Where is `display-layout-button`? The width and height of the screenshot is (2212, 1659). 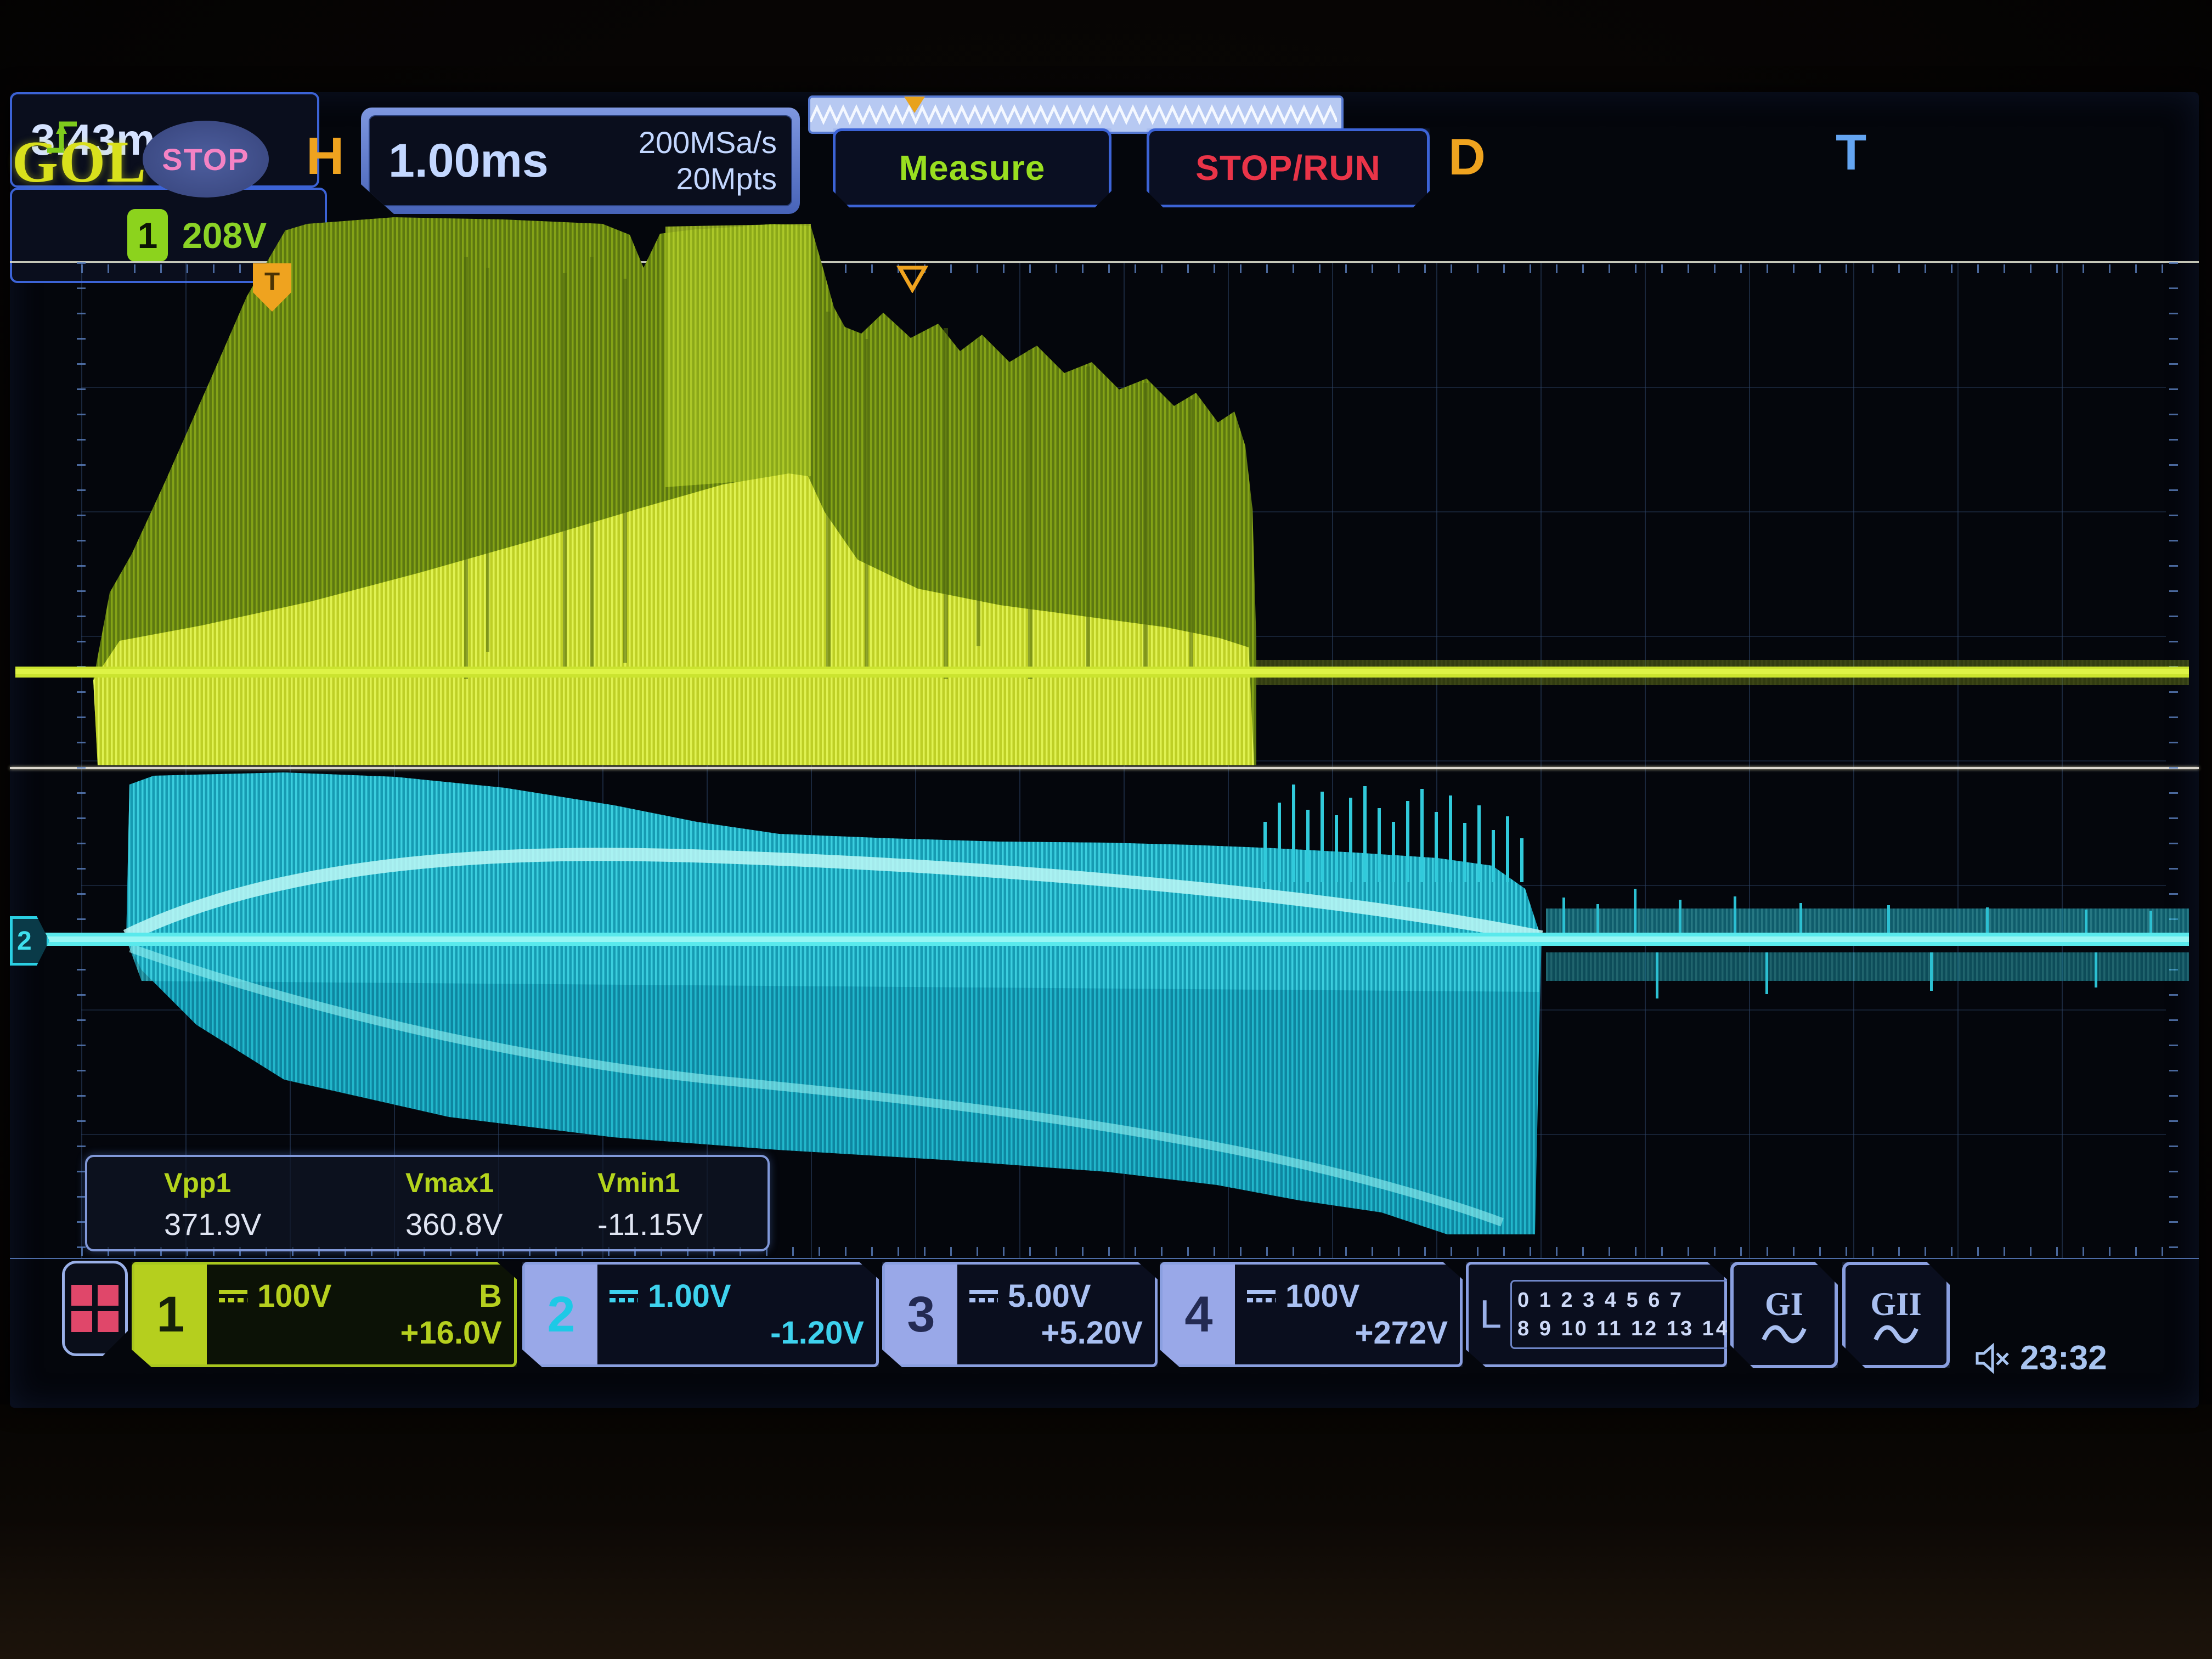 display-layout-button is located at coordinates (95, 1308).